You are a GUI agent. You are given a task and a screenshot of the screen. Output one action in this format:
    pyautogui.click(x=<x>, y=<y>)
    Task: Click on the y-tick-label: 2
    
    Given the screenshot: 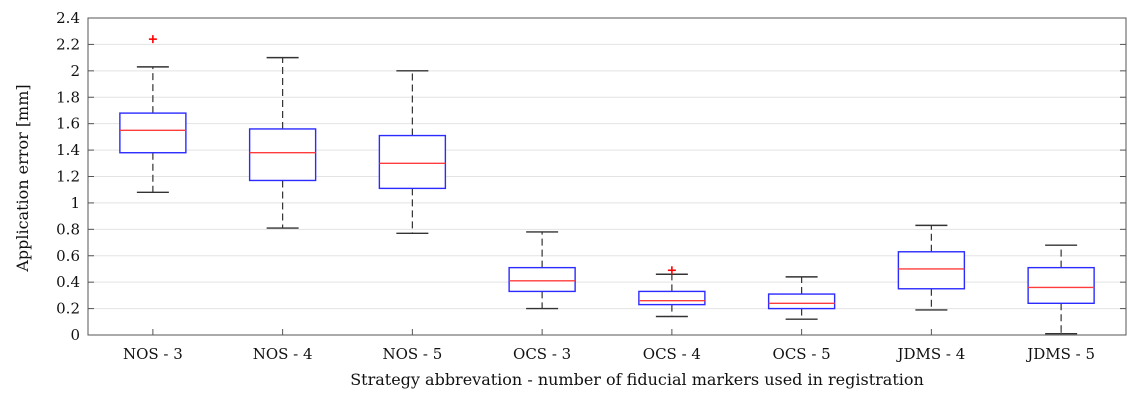 What is the action you would take?
    pyautogui.click(x=75, y=71)
    